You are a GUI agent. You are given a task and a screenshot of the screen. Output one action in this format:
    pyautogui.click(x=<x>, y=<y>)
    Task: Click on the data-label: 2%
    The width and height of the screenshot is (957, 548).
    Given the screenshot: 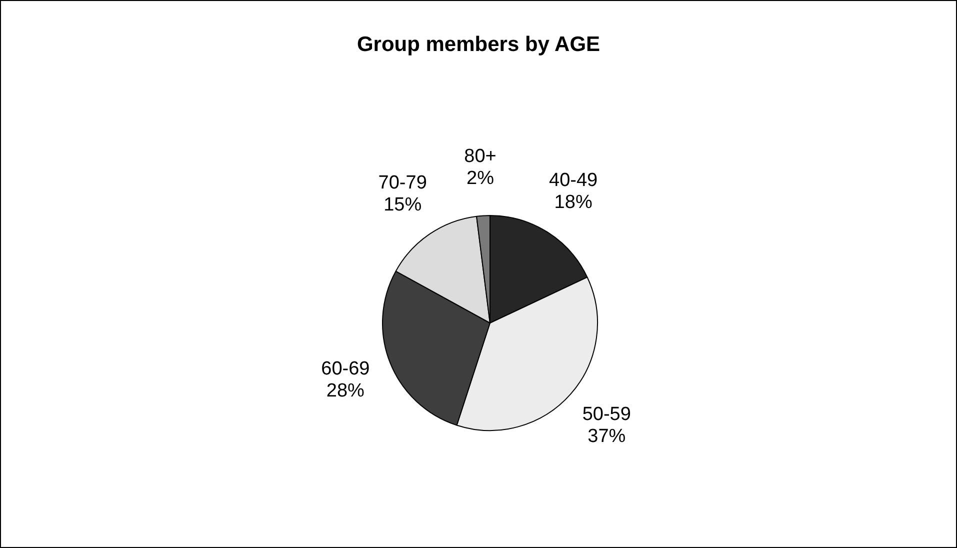 What is the action you would take?
    pyautogui.click(x=480, y=179)
    